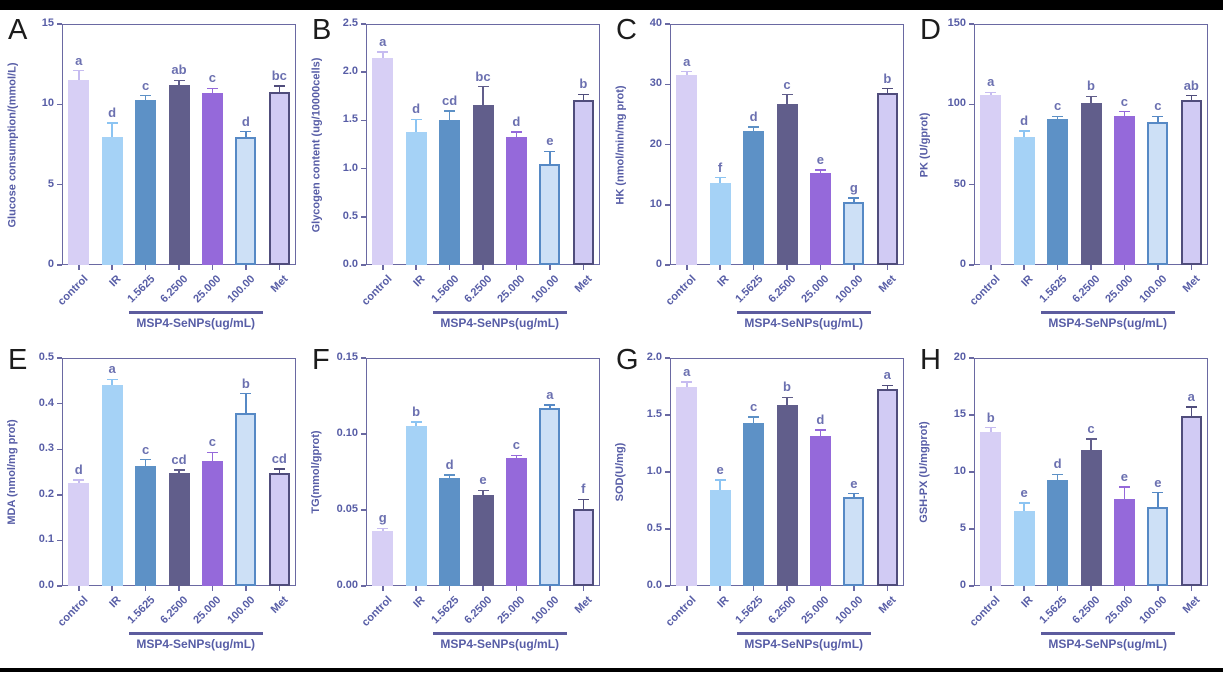 This screenshot has width=1223, height=676. What do you see at coordinates (47, 23) in the screenshot?
I see `y-tick-label: 15` at bounding box center [47, 23].